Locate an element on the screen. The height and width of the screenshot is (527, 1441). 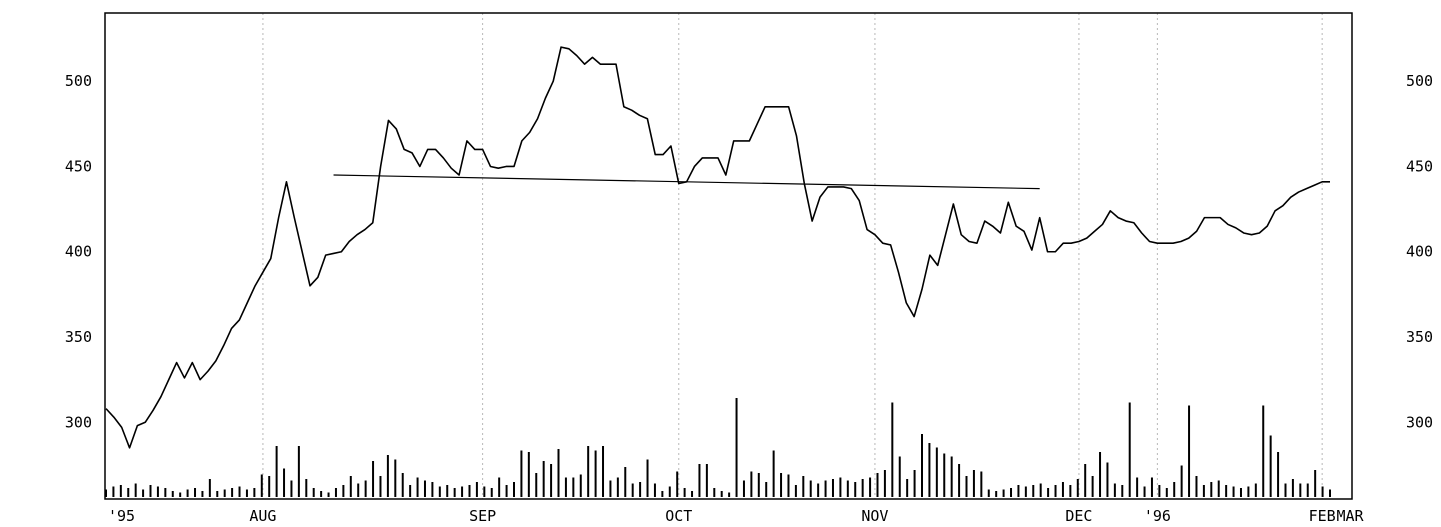
trendline is located at coordinates (687, 182).